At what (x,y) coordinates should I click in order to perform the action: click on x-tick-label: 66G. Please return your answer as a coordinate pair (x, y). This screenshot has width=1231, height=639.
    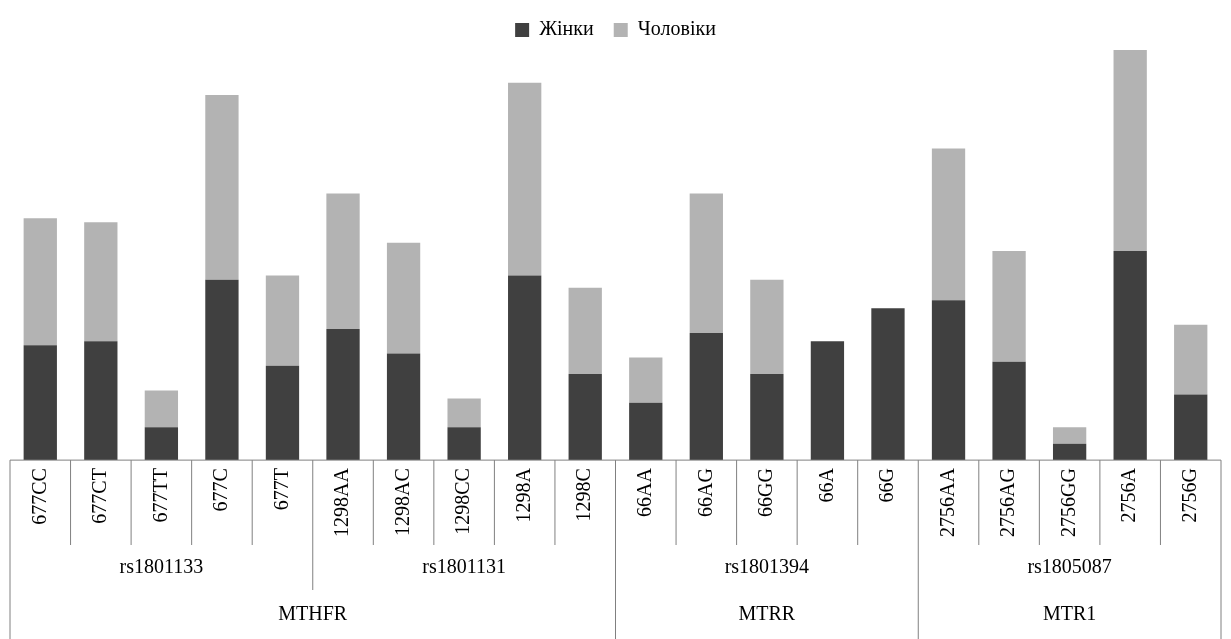
    Looking at the image, I should click on (886, 485).